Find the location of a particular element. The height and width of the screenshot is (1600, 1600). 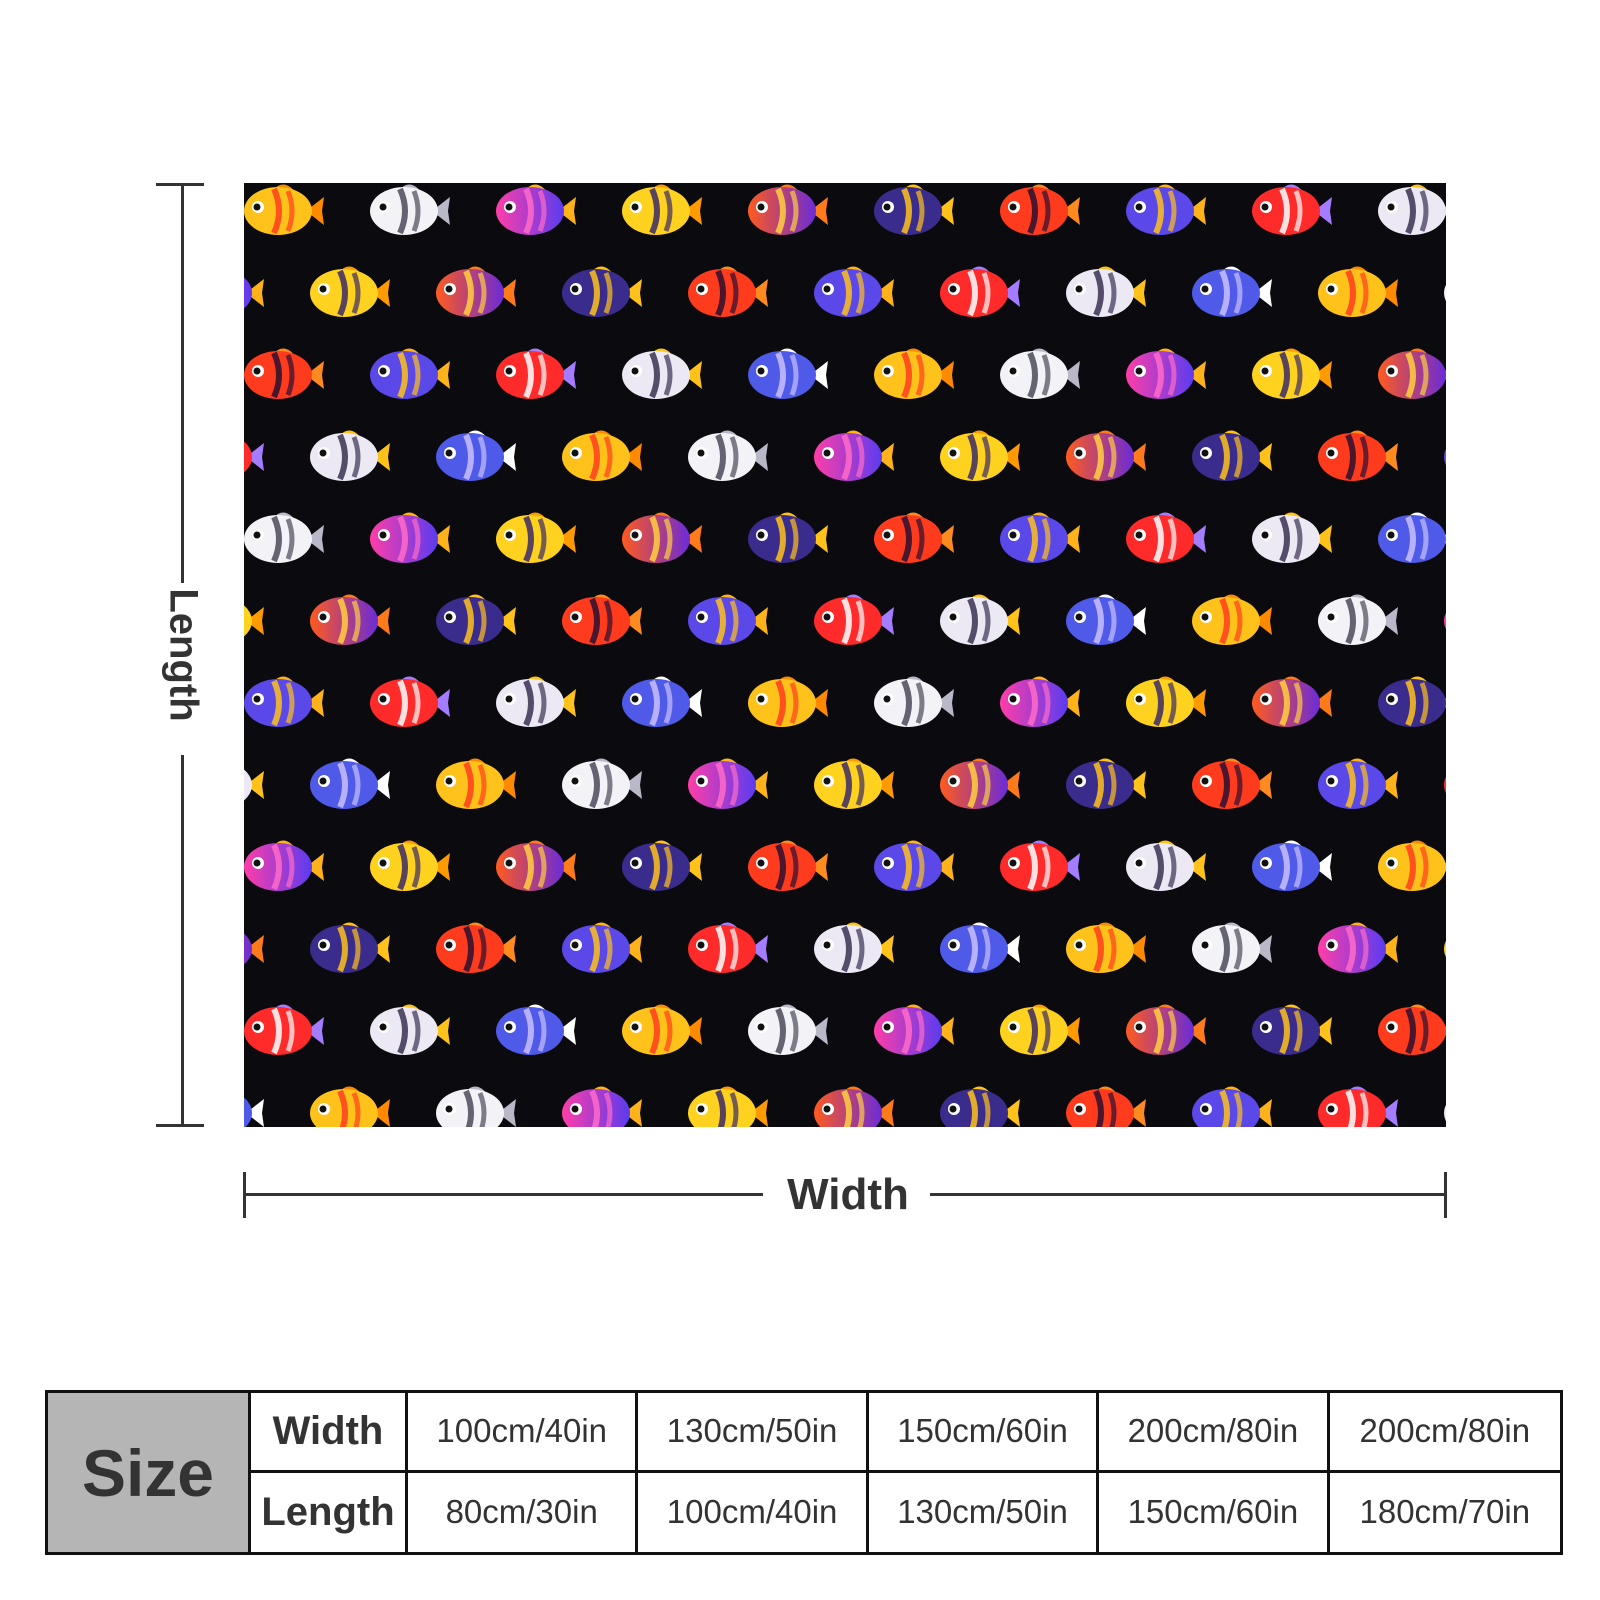

table-cell: 130cm/50in is located at coordinates (984, 1512).